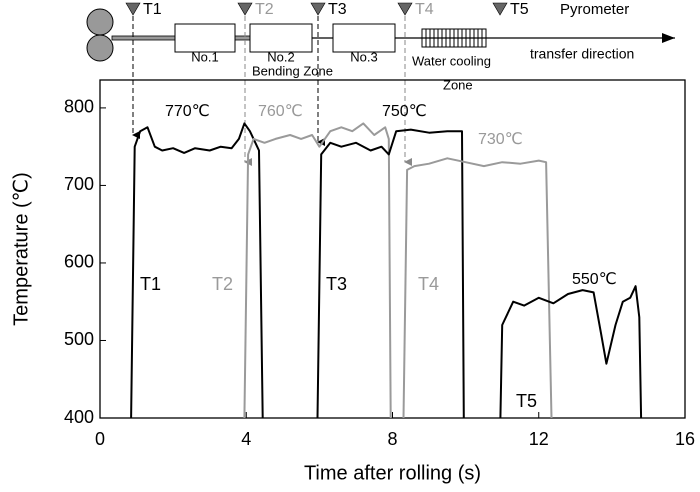 This screenshot has width=700, height=492. I want to click on zone-label: Zone, so click(458, 84).